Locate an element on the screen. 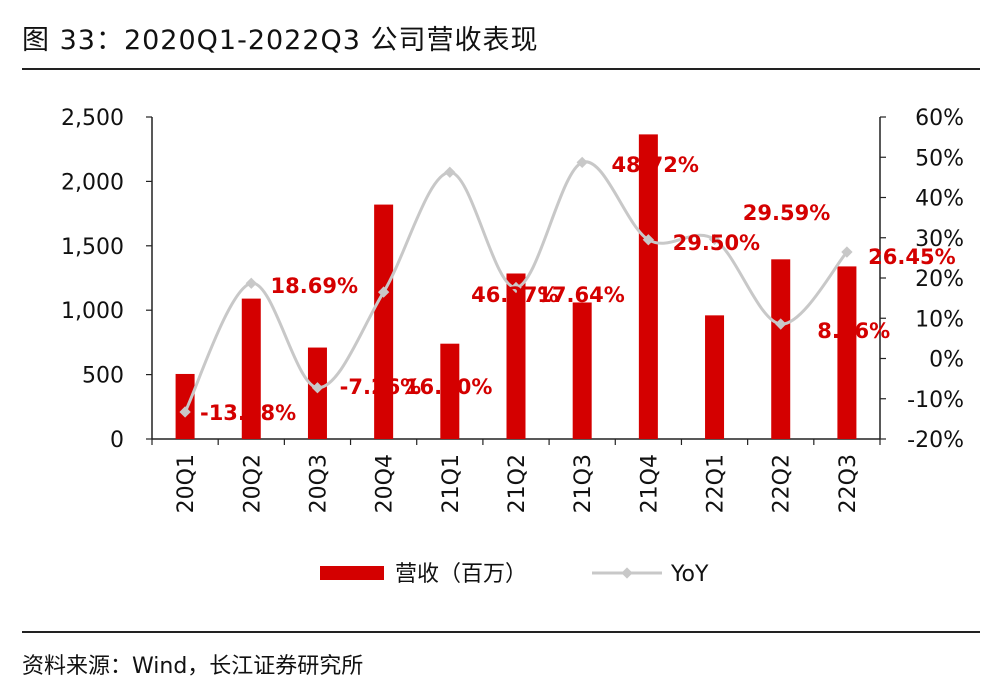 This screenshot has height=691, width=1000. category-label: 20Q2 is located at coordinates (252, 483).